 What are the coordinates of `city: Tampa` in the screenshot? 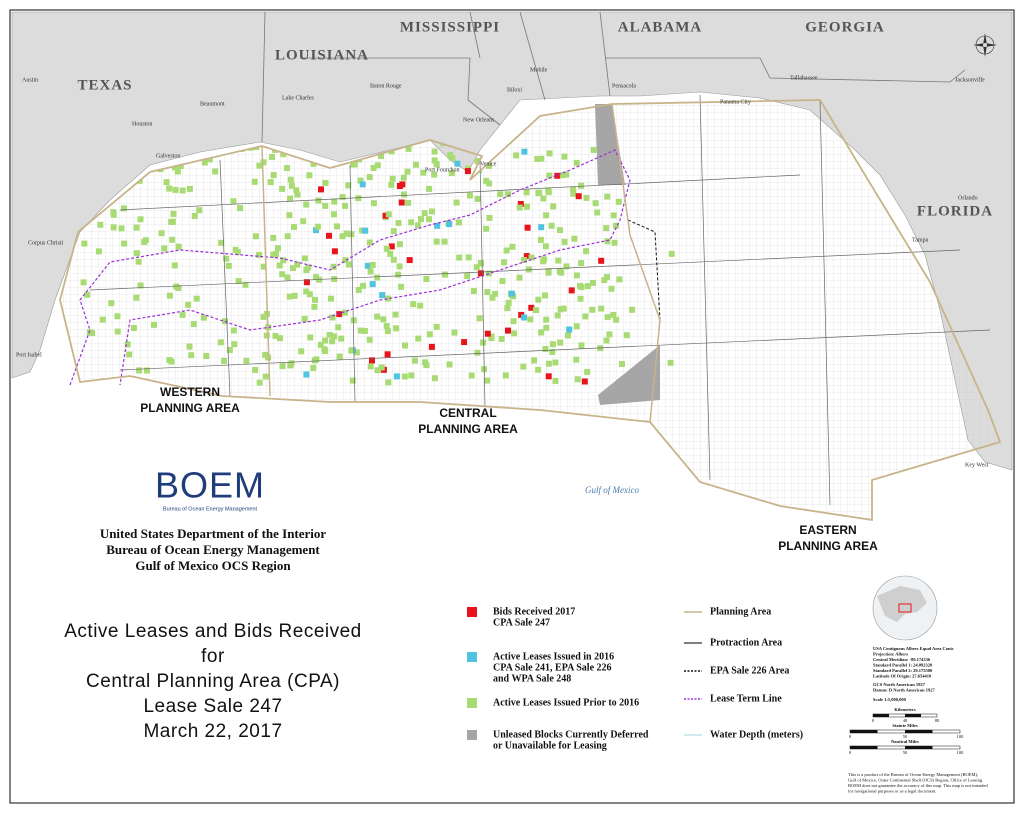 It's located at (920, 240).